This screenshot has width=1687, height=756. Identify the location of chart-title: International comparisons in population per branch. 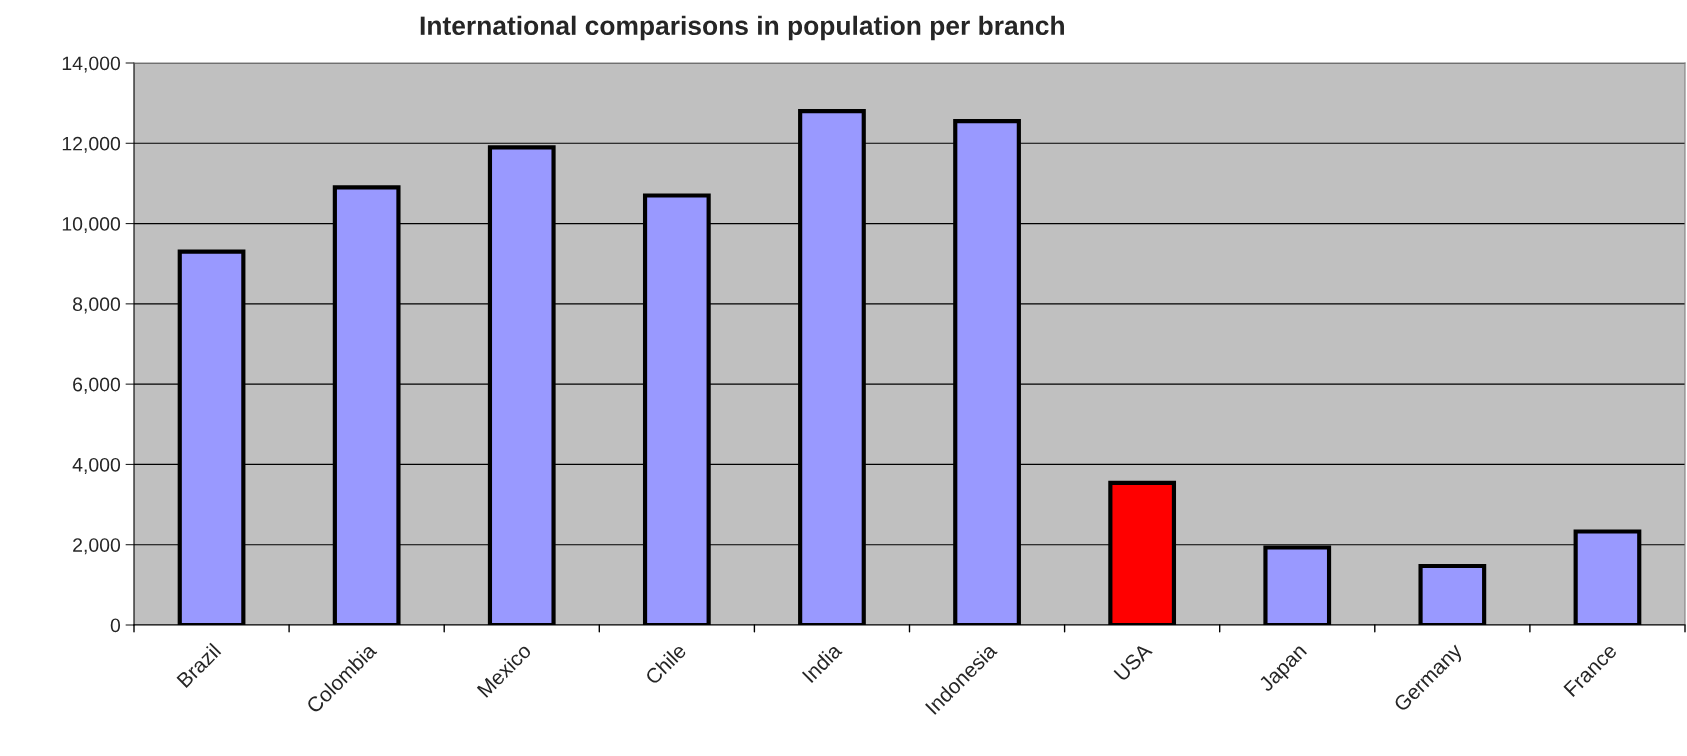
(742, 28).